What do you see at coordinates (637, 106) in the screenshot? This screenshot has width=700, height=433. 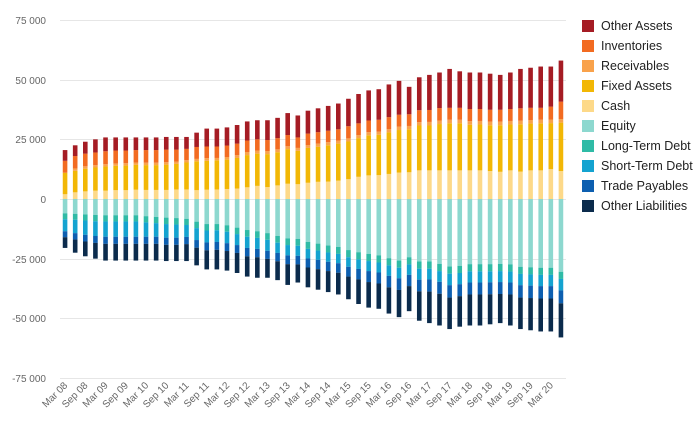 I see `legend-item: Cash` at bounding box center [637, 106].